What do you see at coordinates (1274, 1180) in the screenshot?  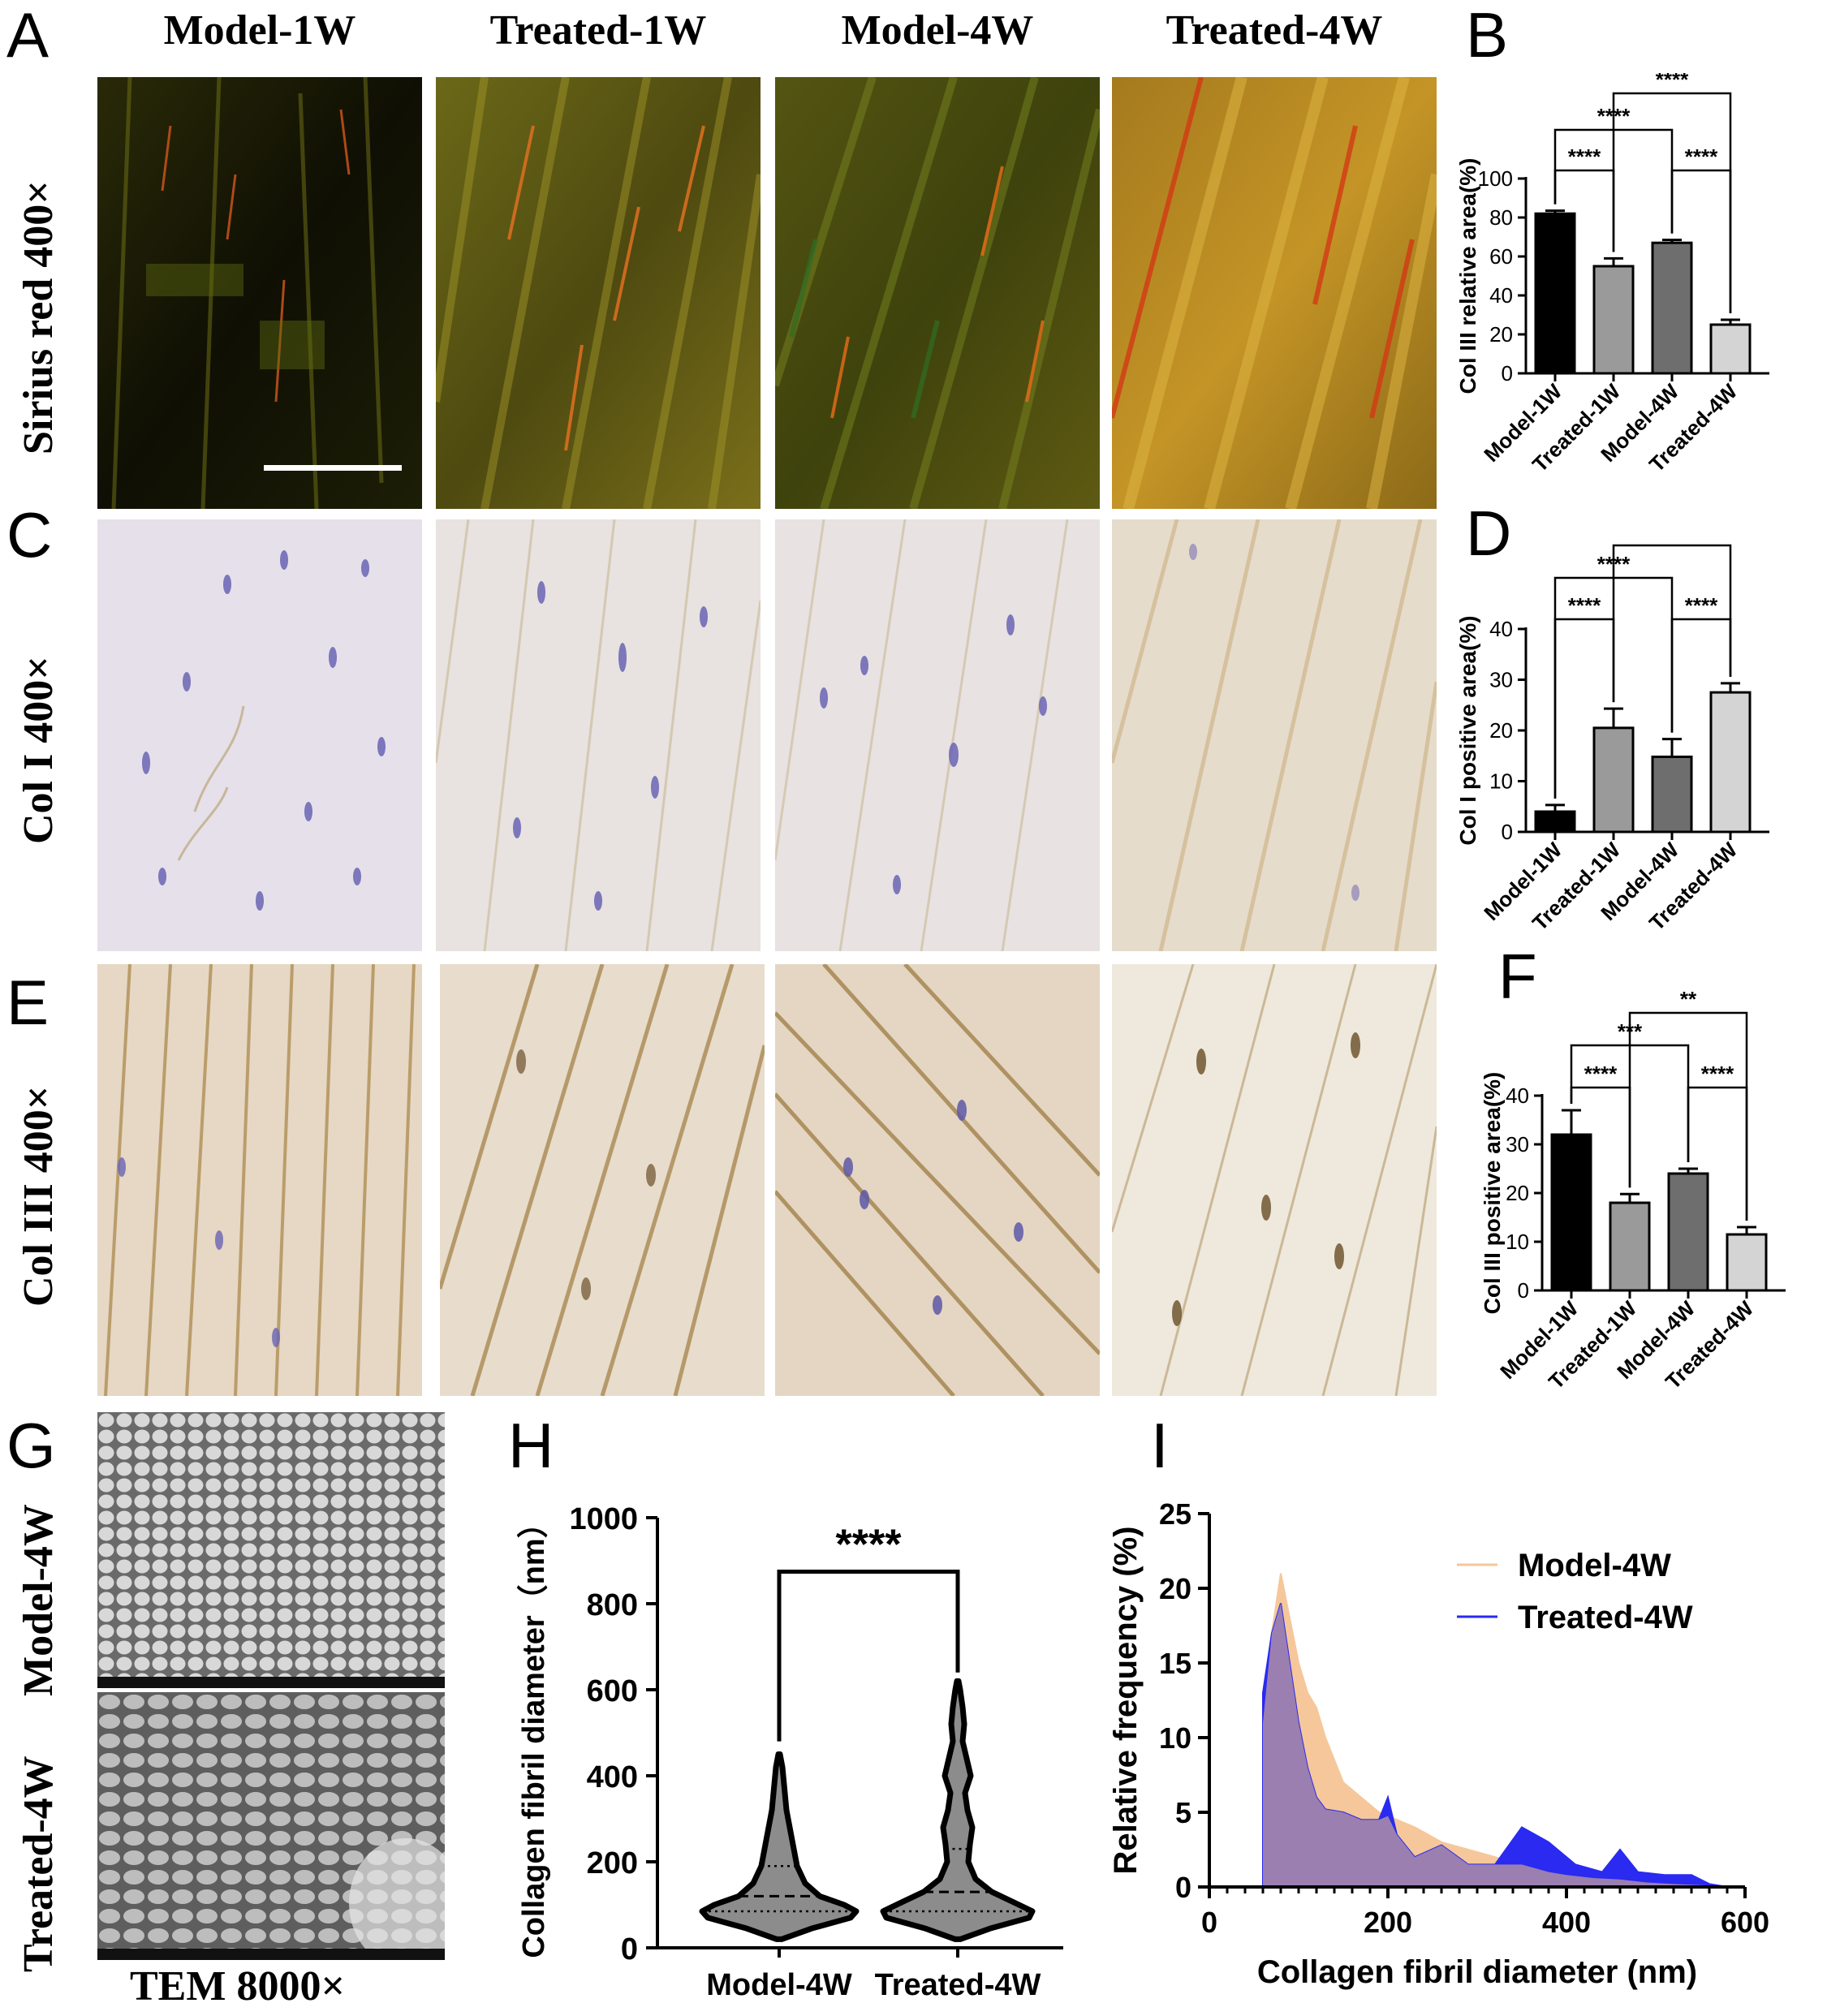 I see `micrograph-col3-treated-4w` at bounding box center [1274, 1180].